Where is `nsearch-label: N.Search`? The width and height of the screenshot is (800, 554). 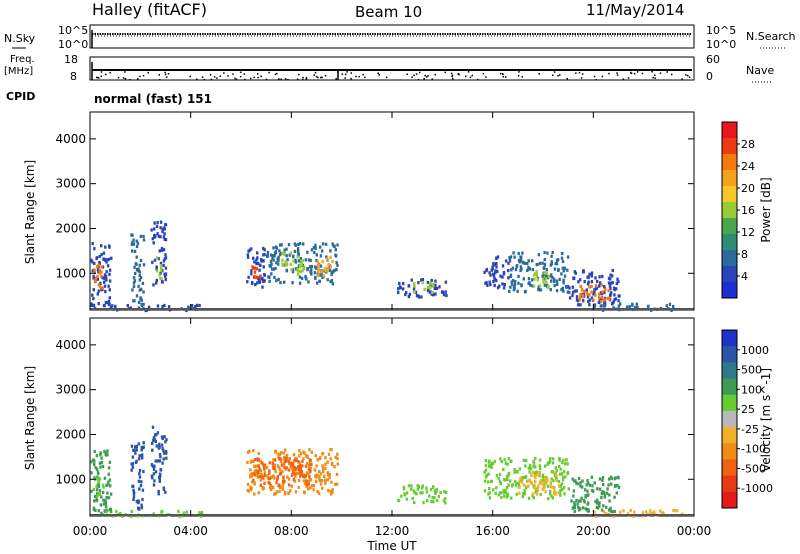
nsearch-label: N.Search is located at coordinates (771, 36).